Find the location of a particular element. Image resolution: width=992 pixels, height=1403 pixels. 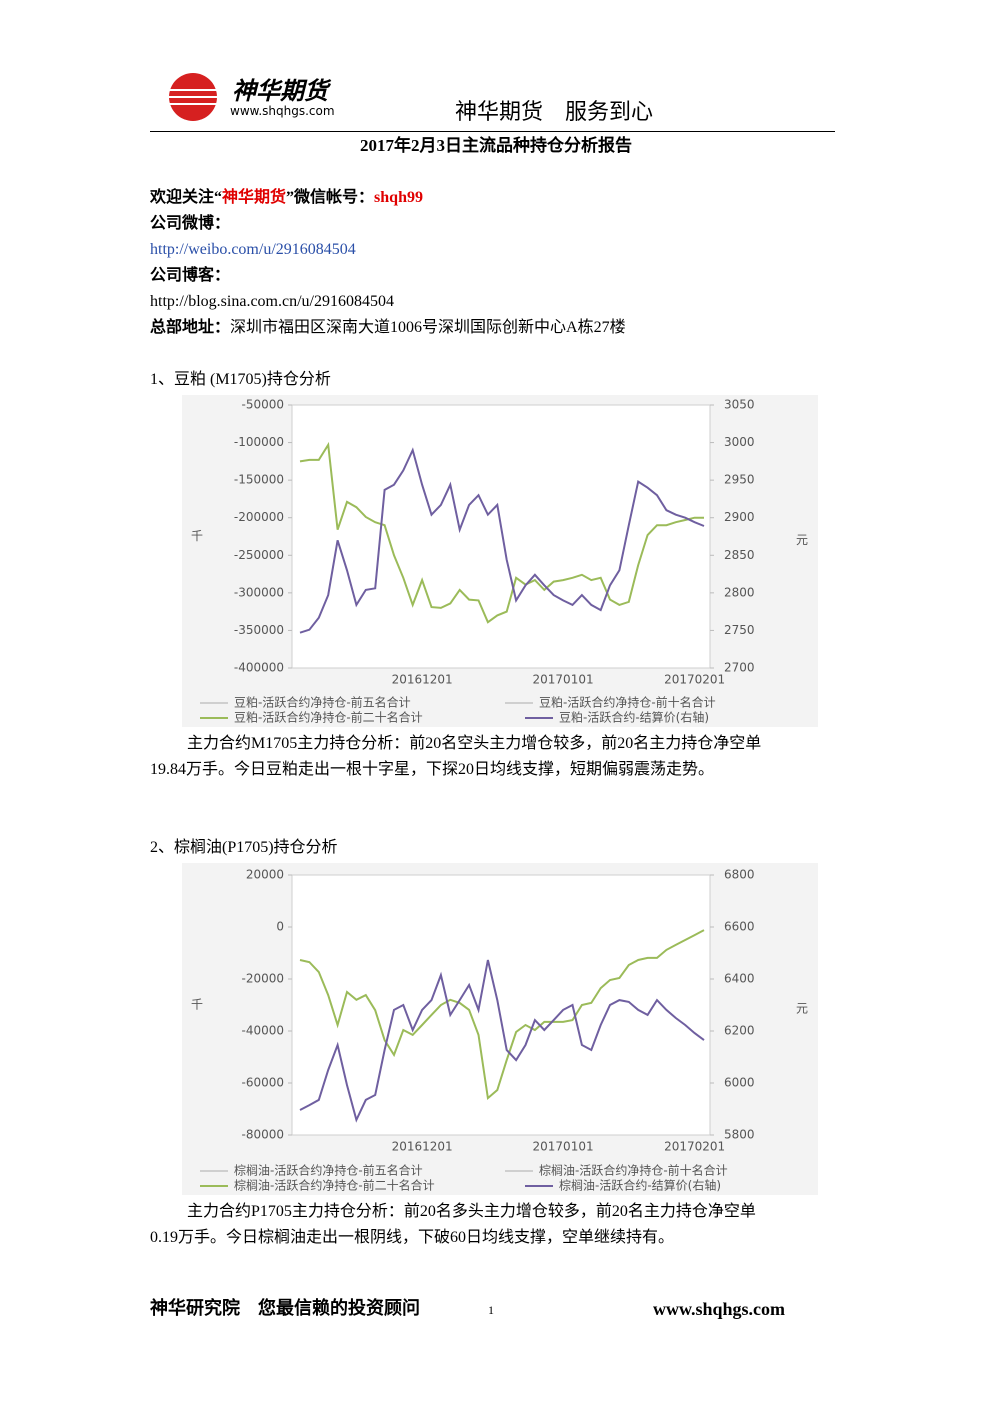

weibo-link: http://weibo.com/u/2916084504 is located at coordinates (253, 249).